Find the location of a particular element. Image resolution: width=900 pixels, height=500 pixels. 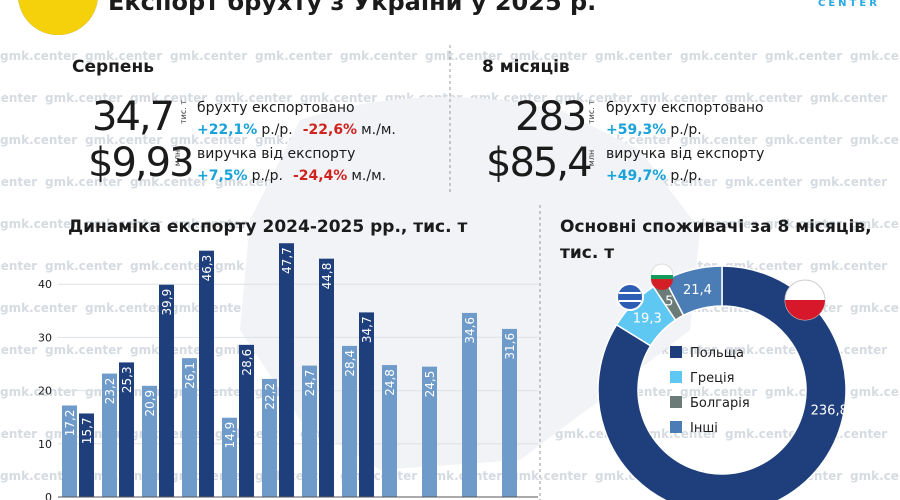

change-value: +49,7% is located at coordinates (636, 176).